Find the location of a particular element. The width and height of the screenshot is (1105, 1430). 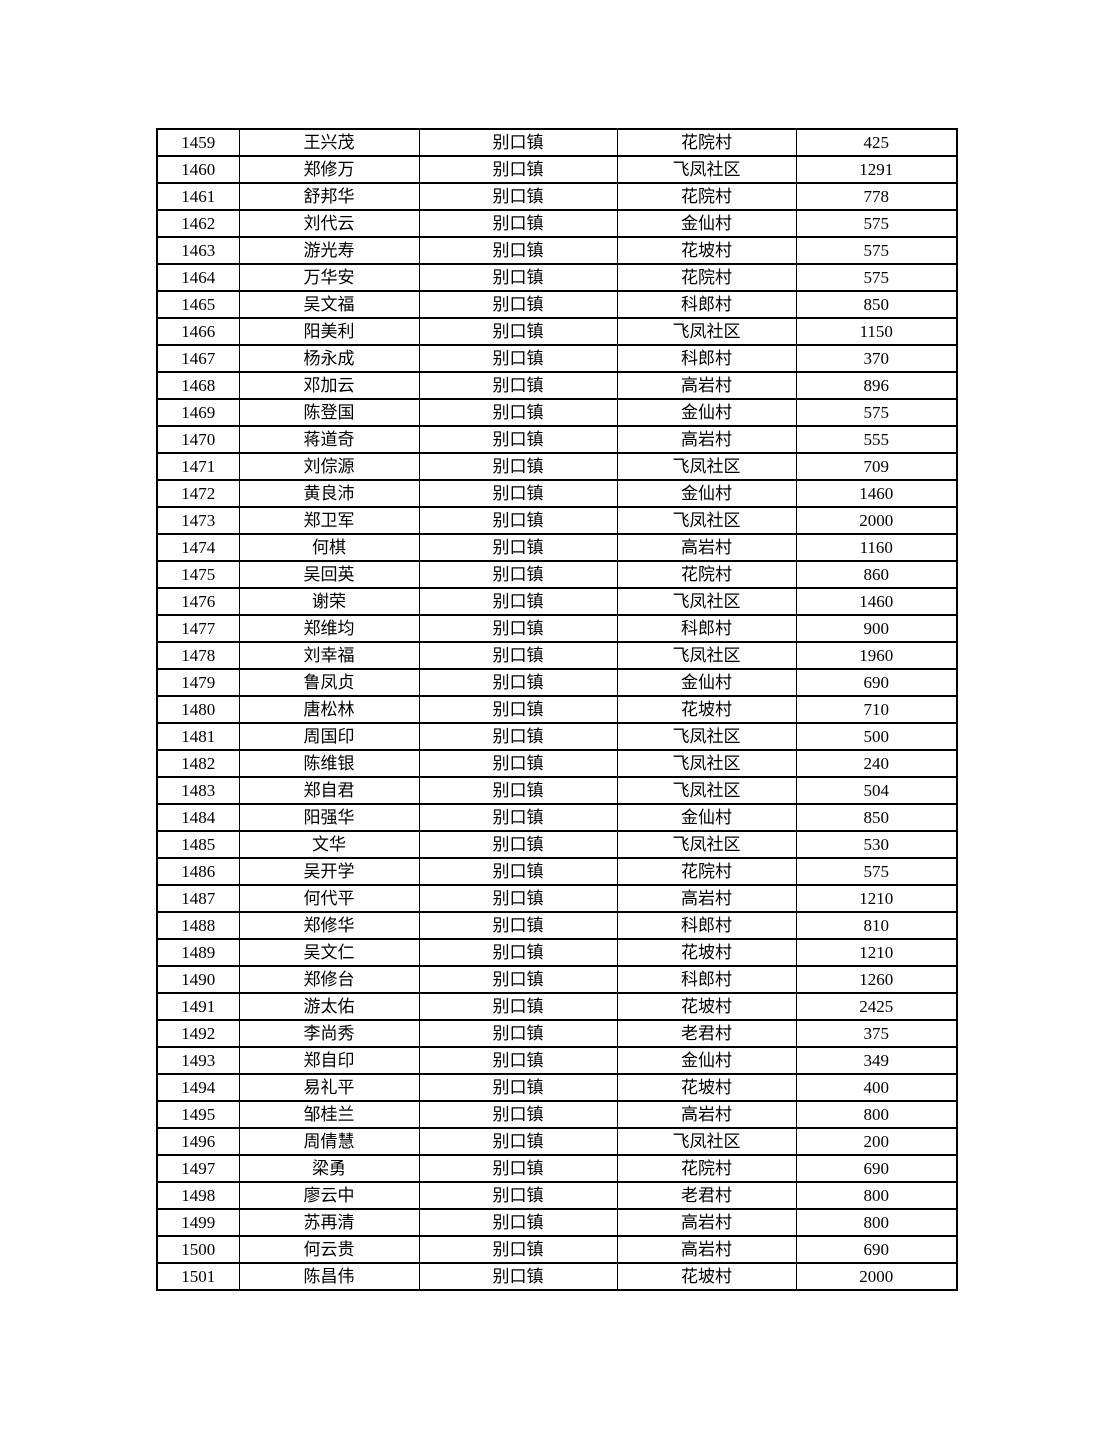

table-row: 1475 吴回英 别口镇 花院村 860 is located at coordinates (557, 574).